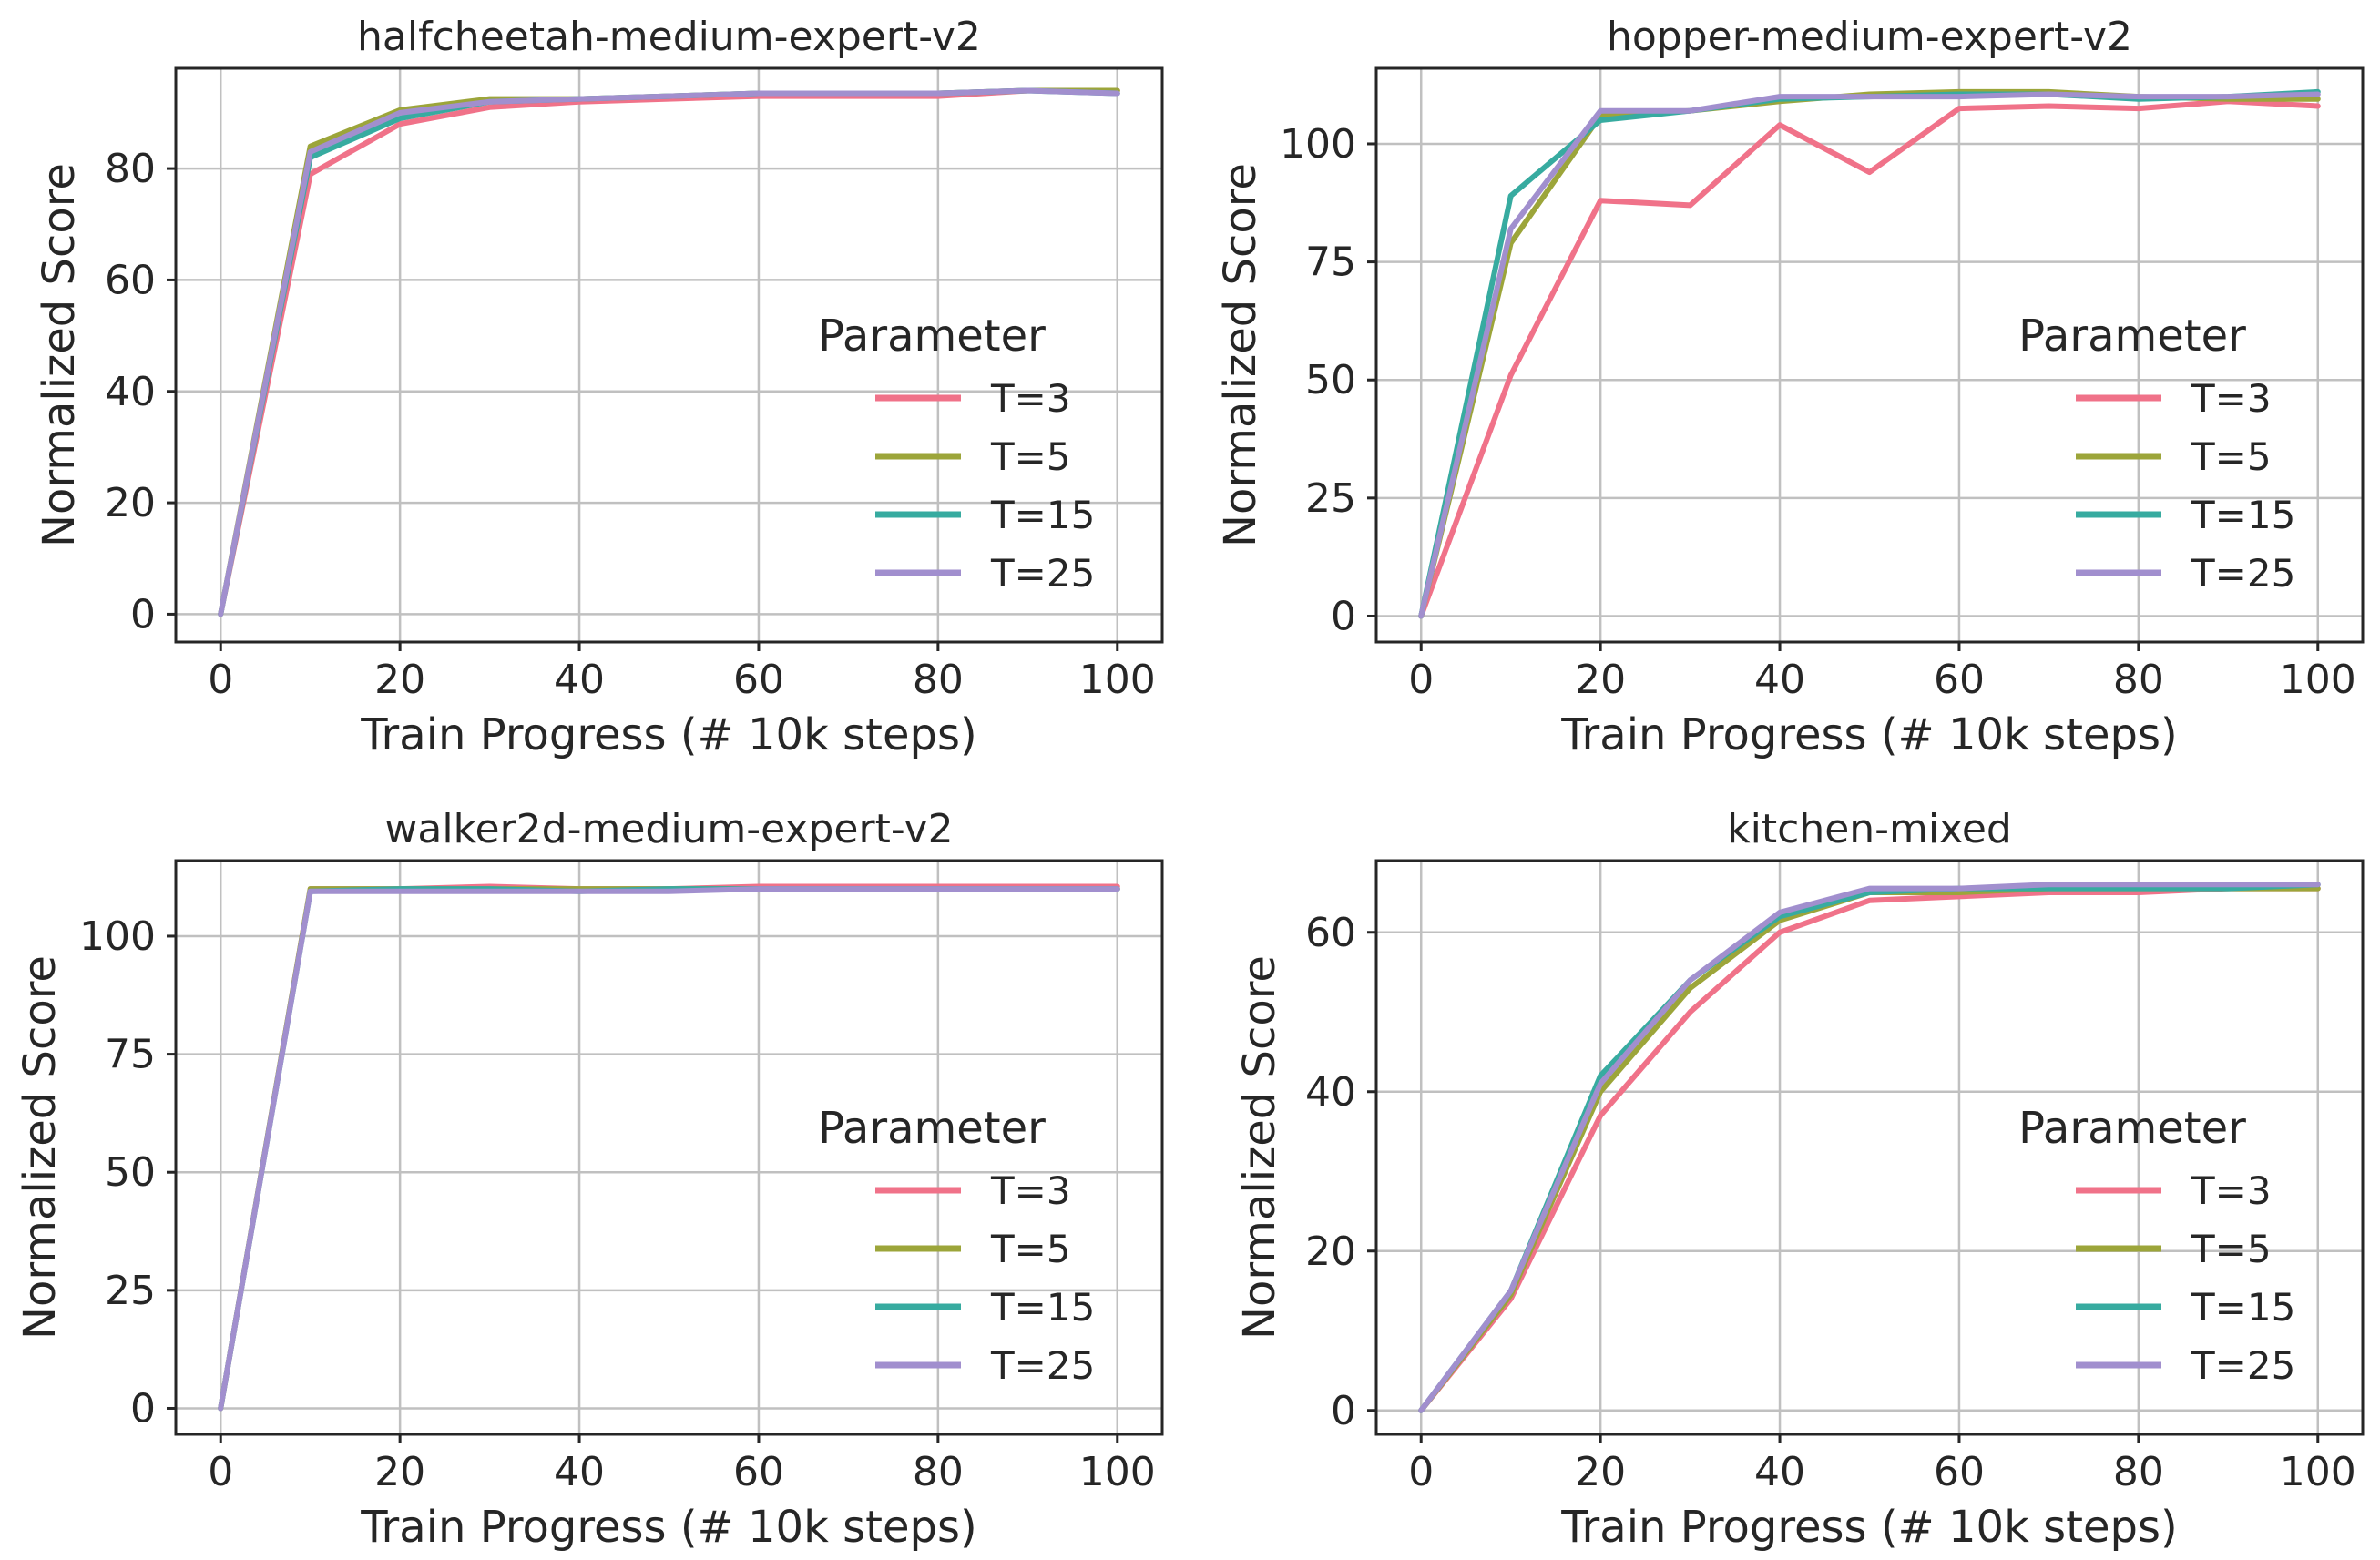  Describe the element at coordinates (131, 169) in the screenshot. I see `y-tick-label: 80` at that location.